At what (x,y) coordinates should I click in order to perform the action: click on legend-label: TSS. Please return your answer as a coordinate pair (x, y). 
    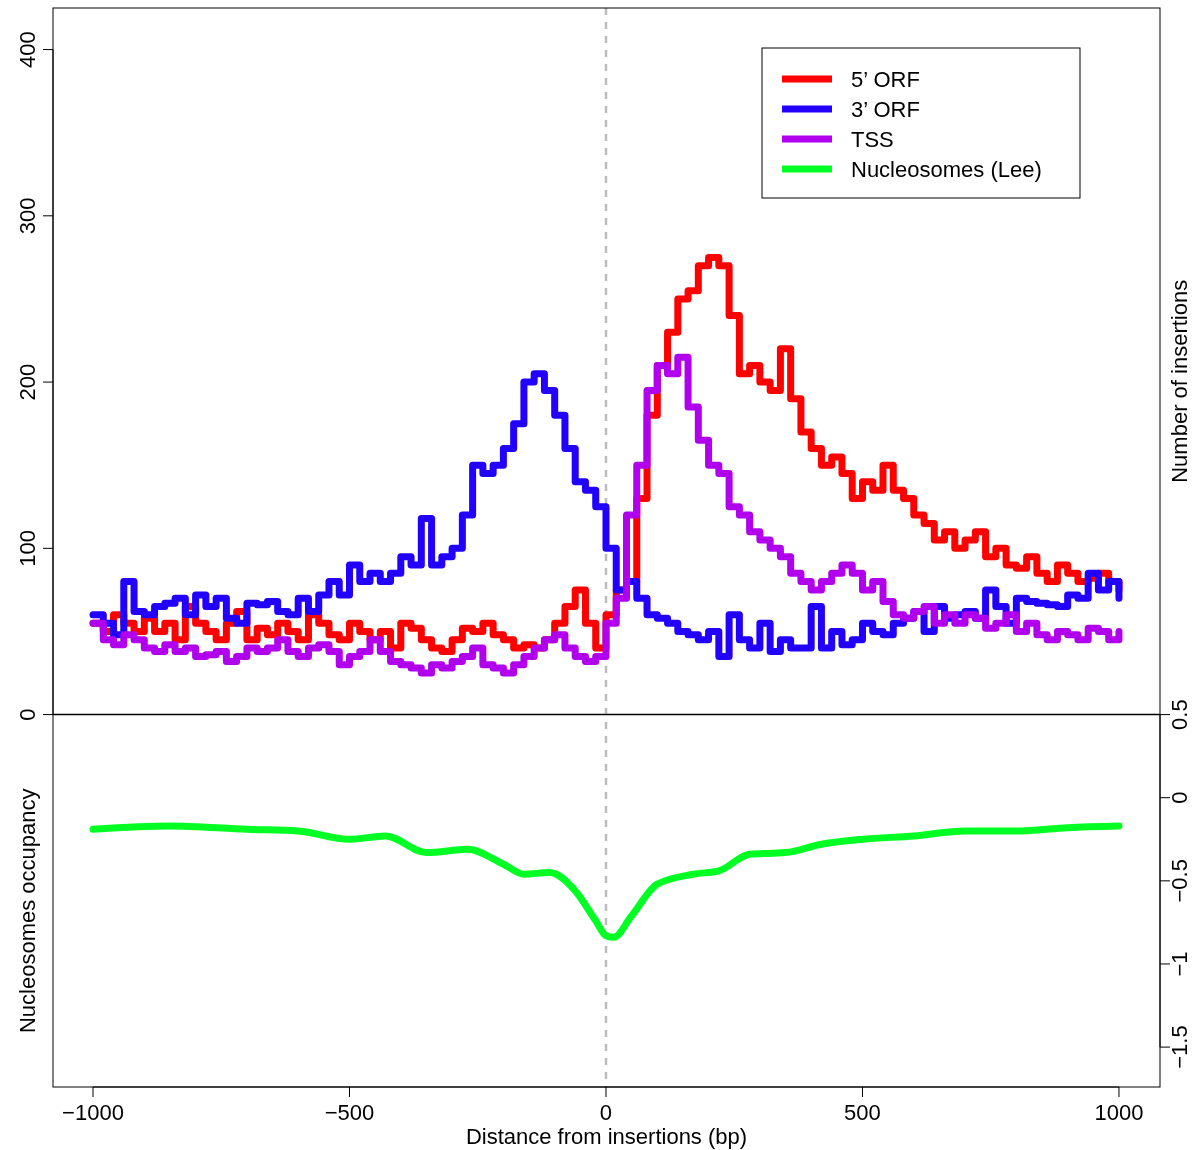
    Looking at the image, I should click on (872, 139).